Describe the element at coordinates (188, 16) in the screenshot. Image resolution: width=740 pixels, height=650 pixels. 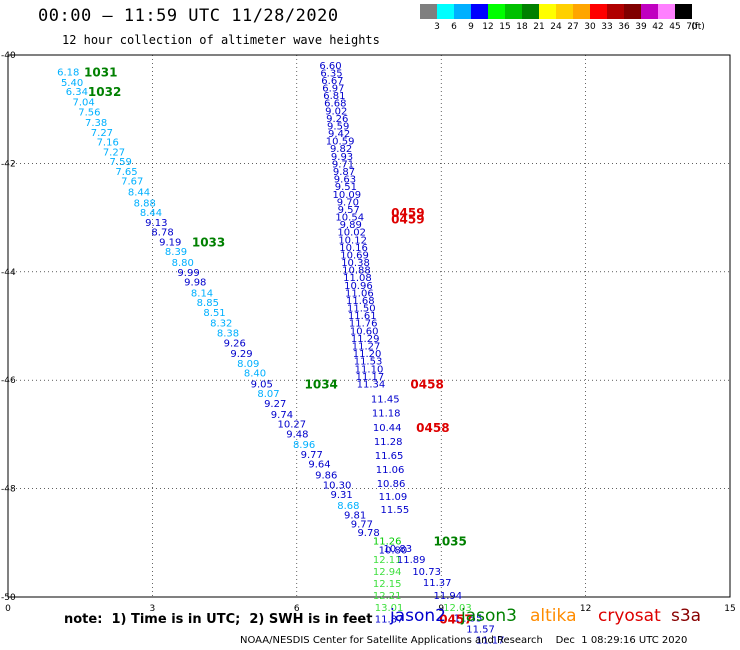
I see `chart-title: 00:00 – 11:59 UTC 11/28/2020` at that location.